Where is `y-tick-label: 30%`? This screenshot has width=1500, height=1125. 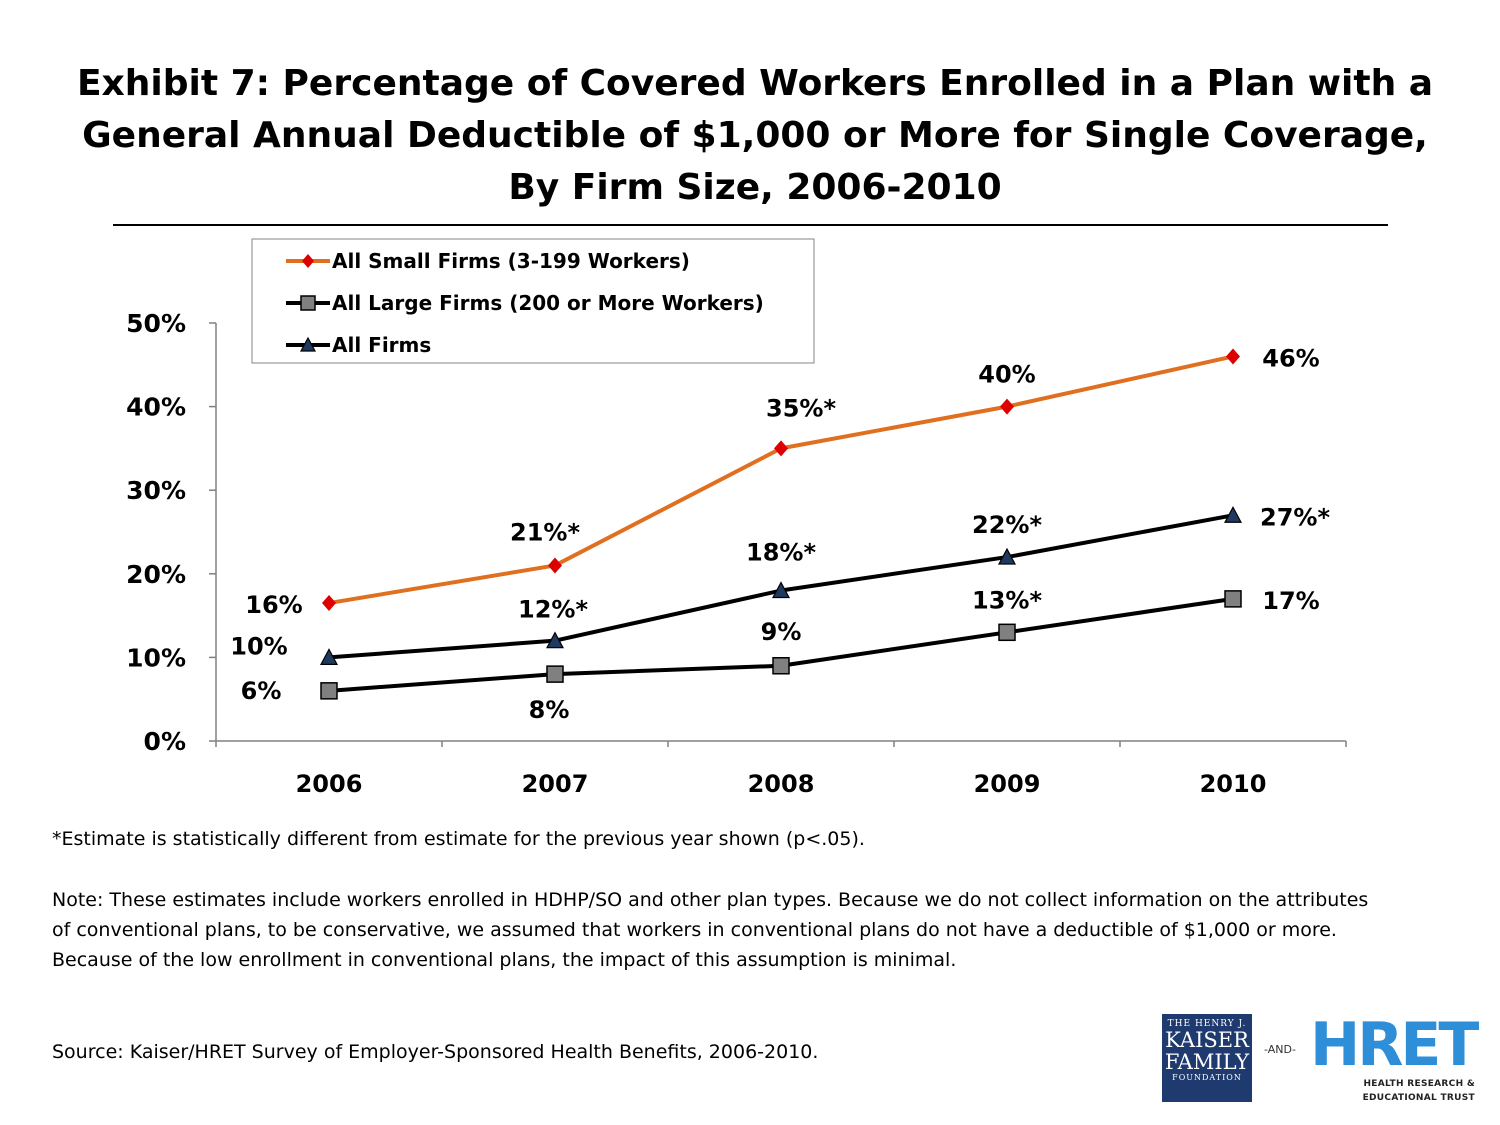
y-tick-label: 30% is located at coordinates (156, 490).